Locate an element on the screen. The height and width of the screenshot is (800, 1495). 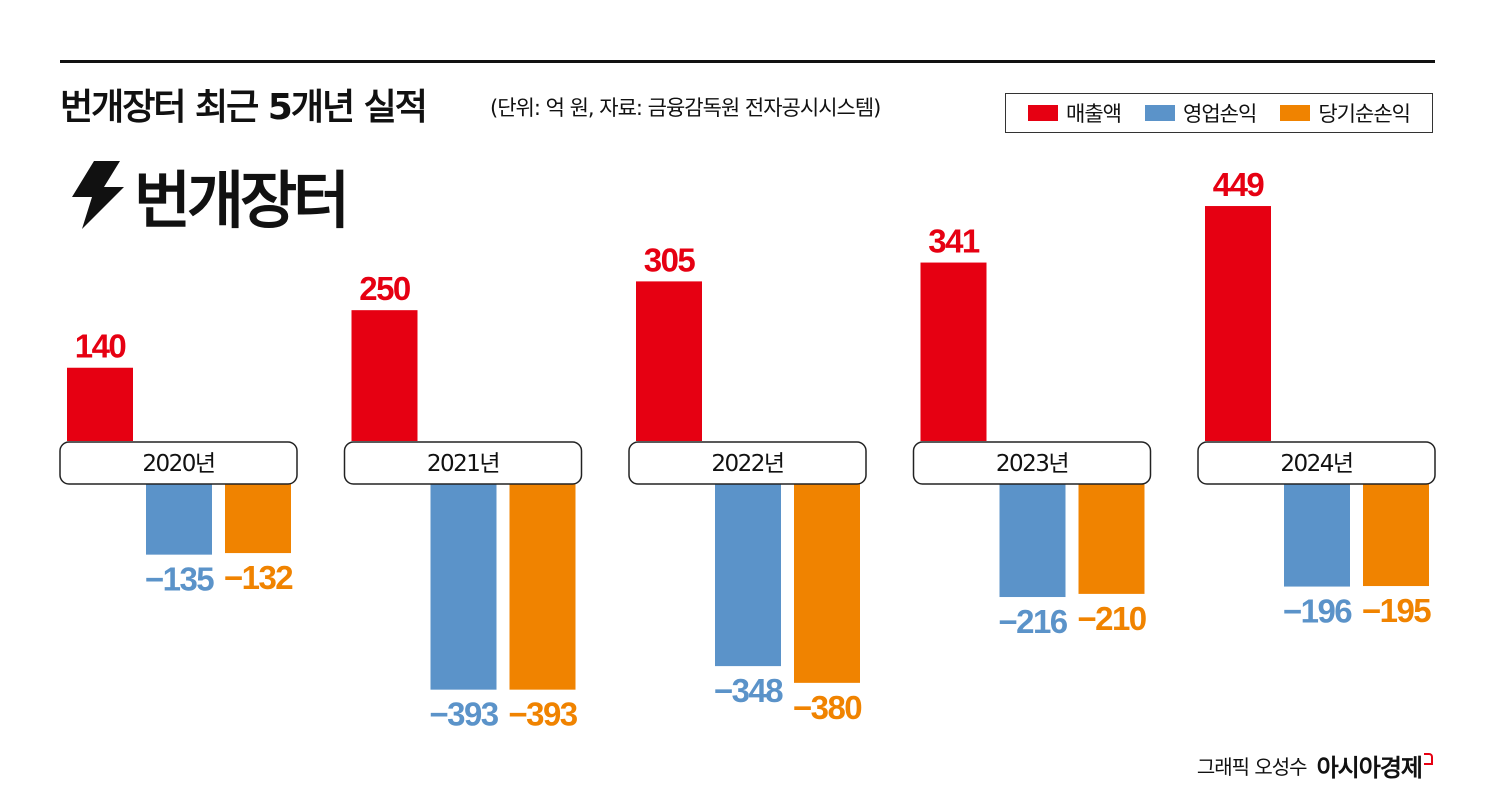
value-label-operating-2: −348 is located at coordinates (748, 690).